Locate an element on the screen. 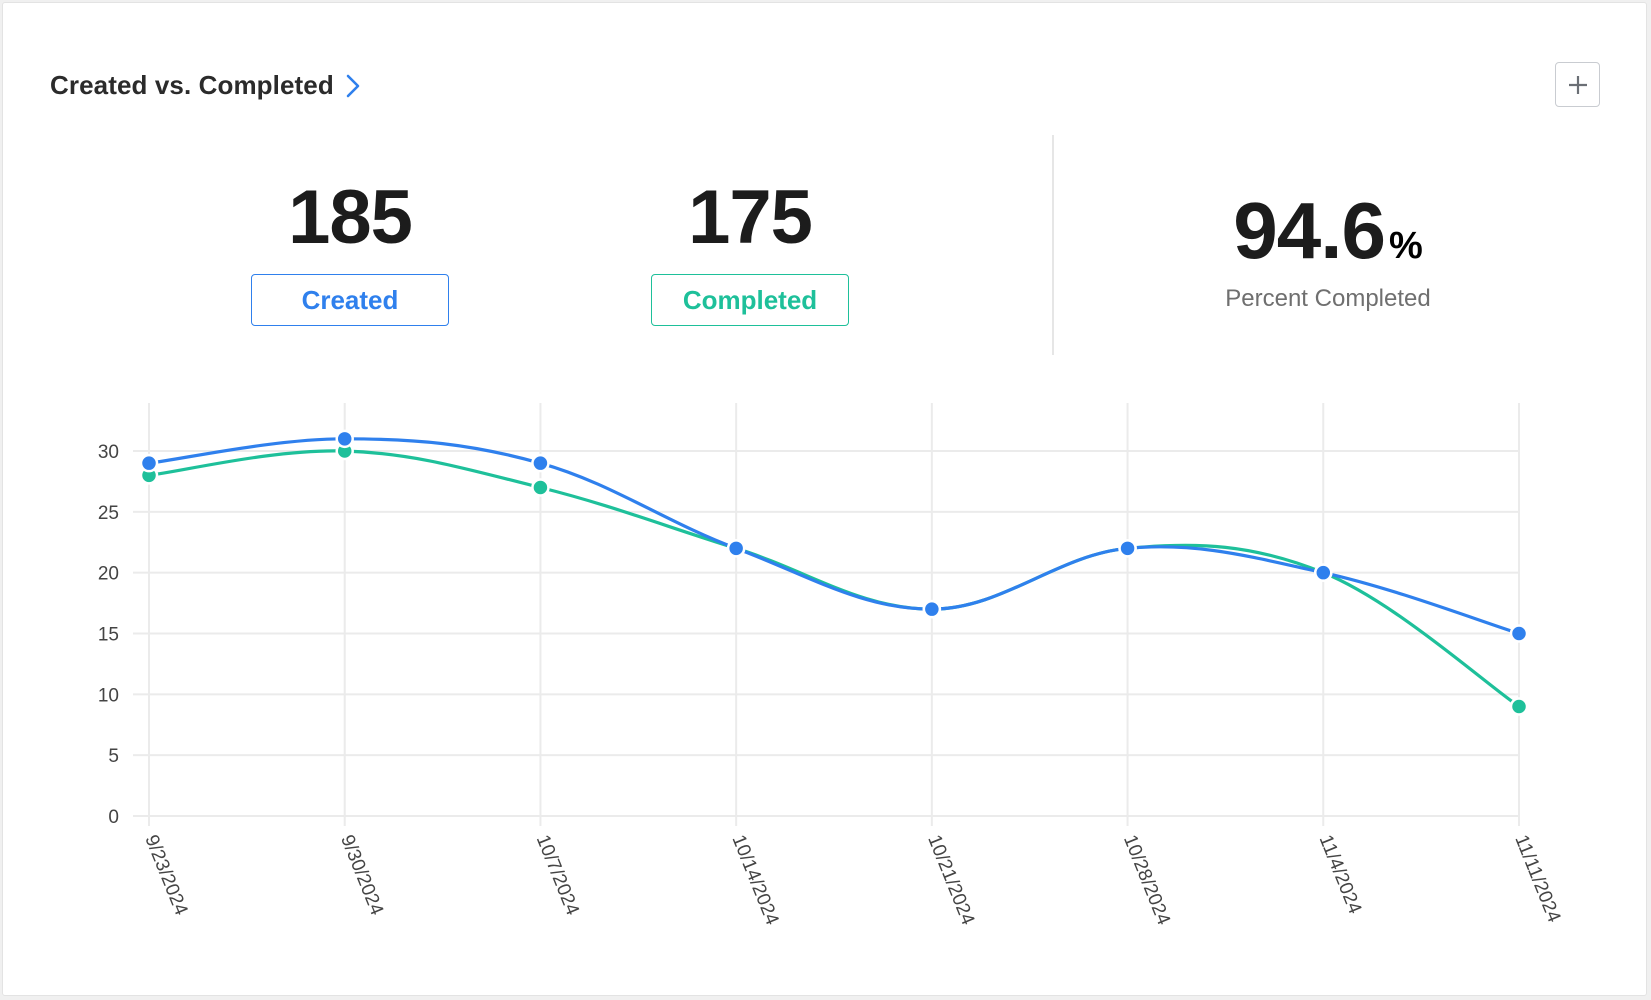  y-tick-label: 30 is located at coordinates (108, 452).